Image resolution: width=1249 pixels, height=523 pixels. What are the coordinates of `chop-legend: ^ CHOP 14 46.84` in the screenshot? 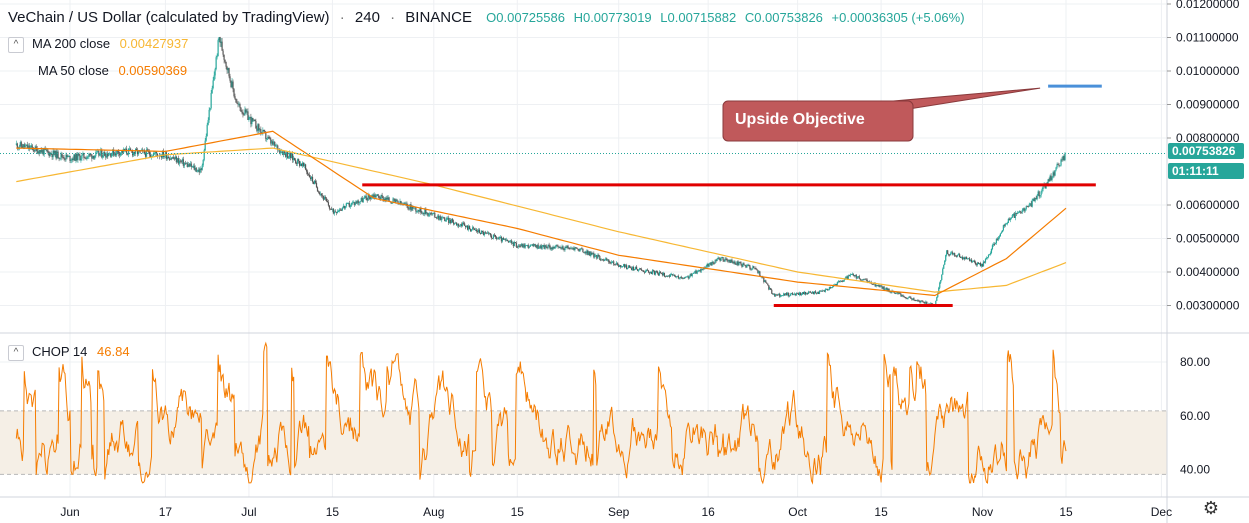 It's located at (69, 352).